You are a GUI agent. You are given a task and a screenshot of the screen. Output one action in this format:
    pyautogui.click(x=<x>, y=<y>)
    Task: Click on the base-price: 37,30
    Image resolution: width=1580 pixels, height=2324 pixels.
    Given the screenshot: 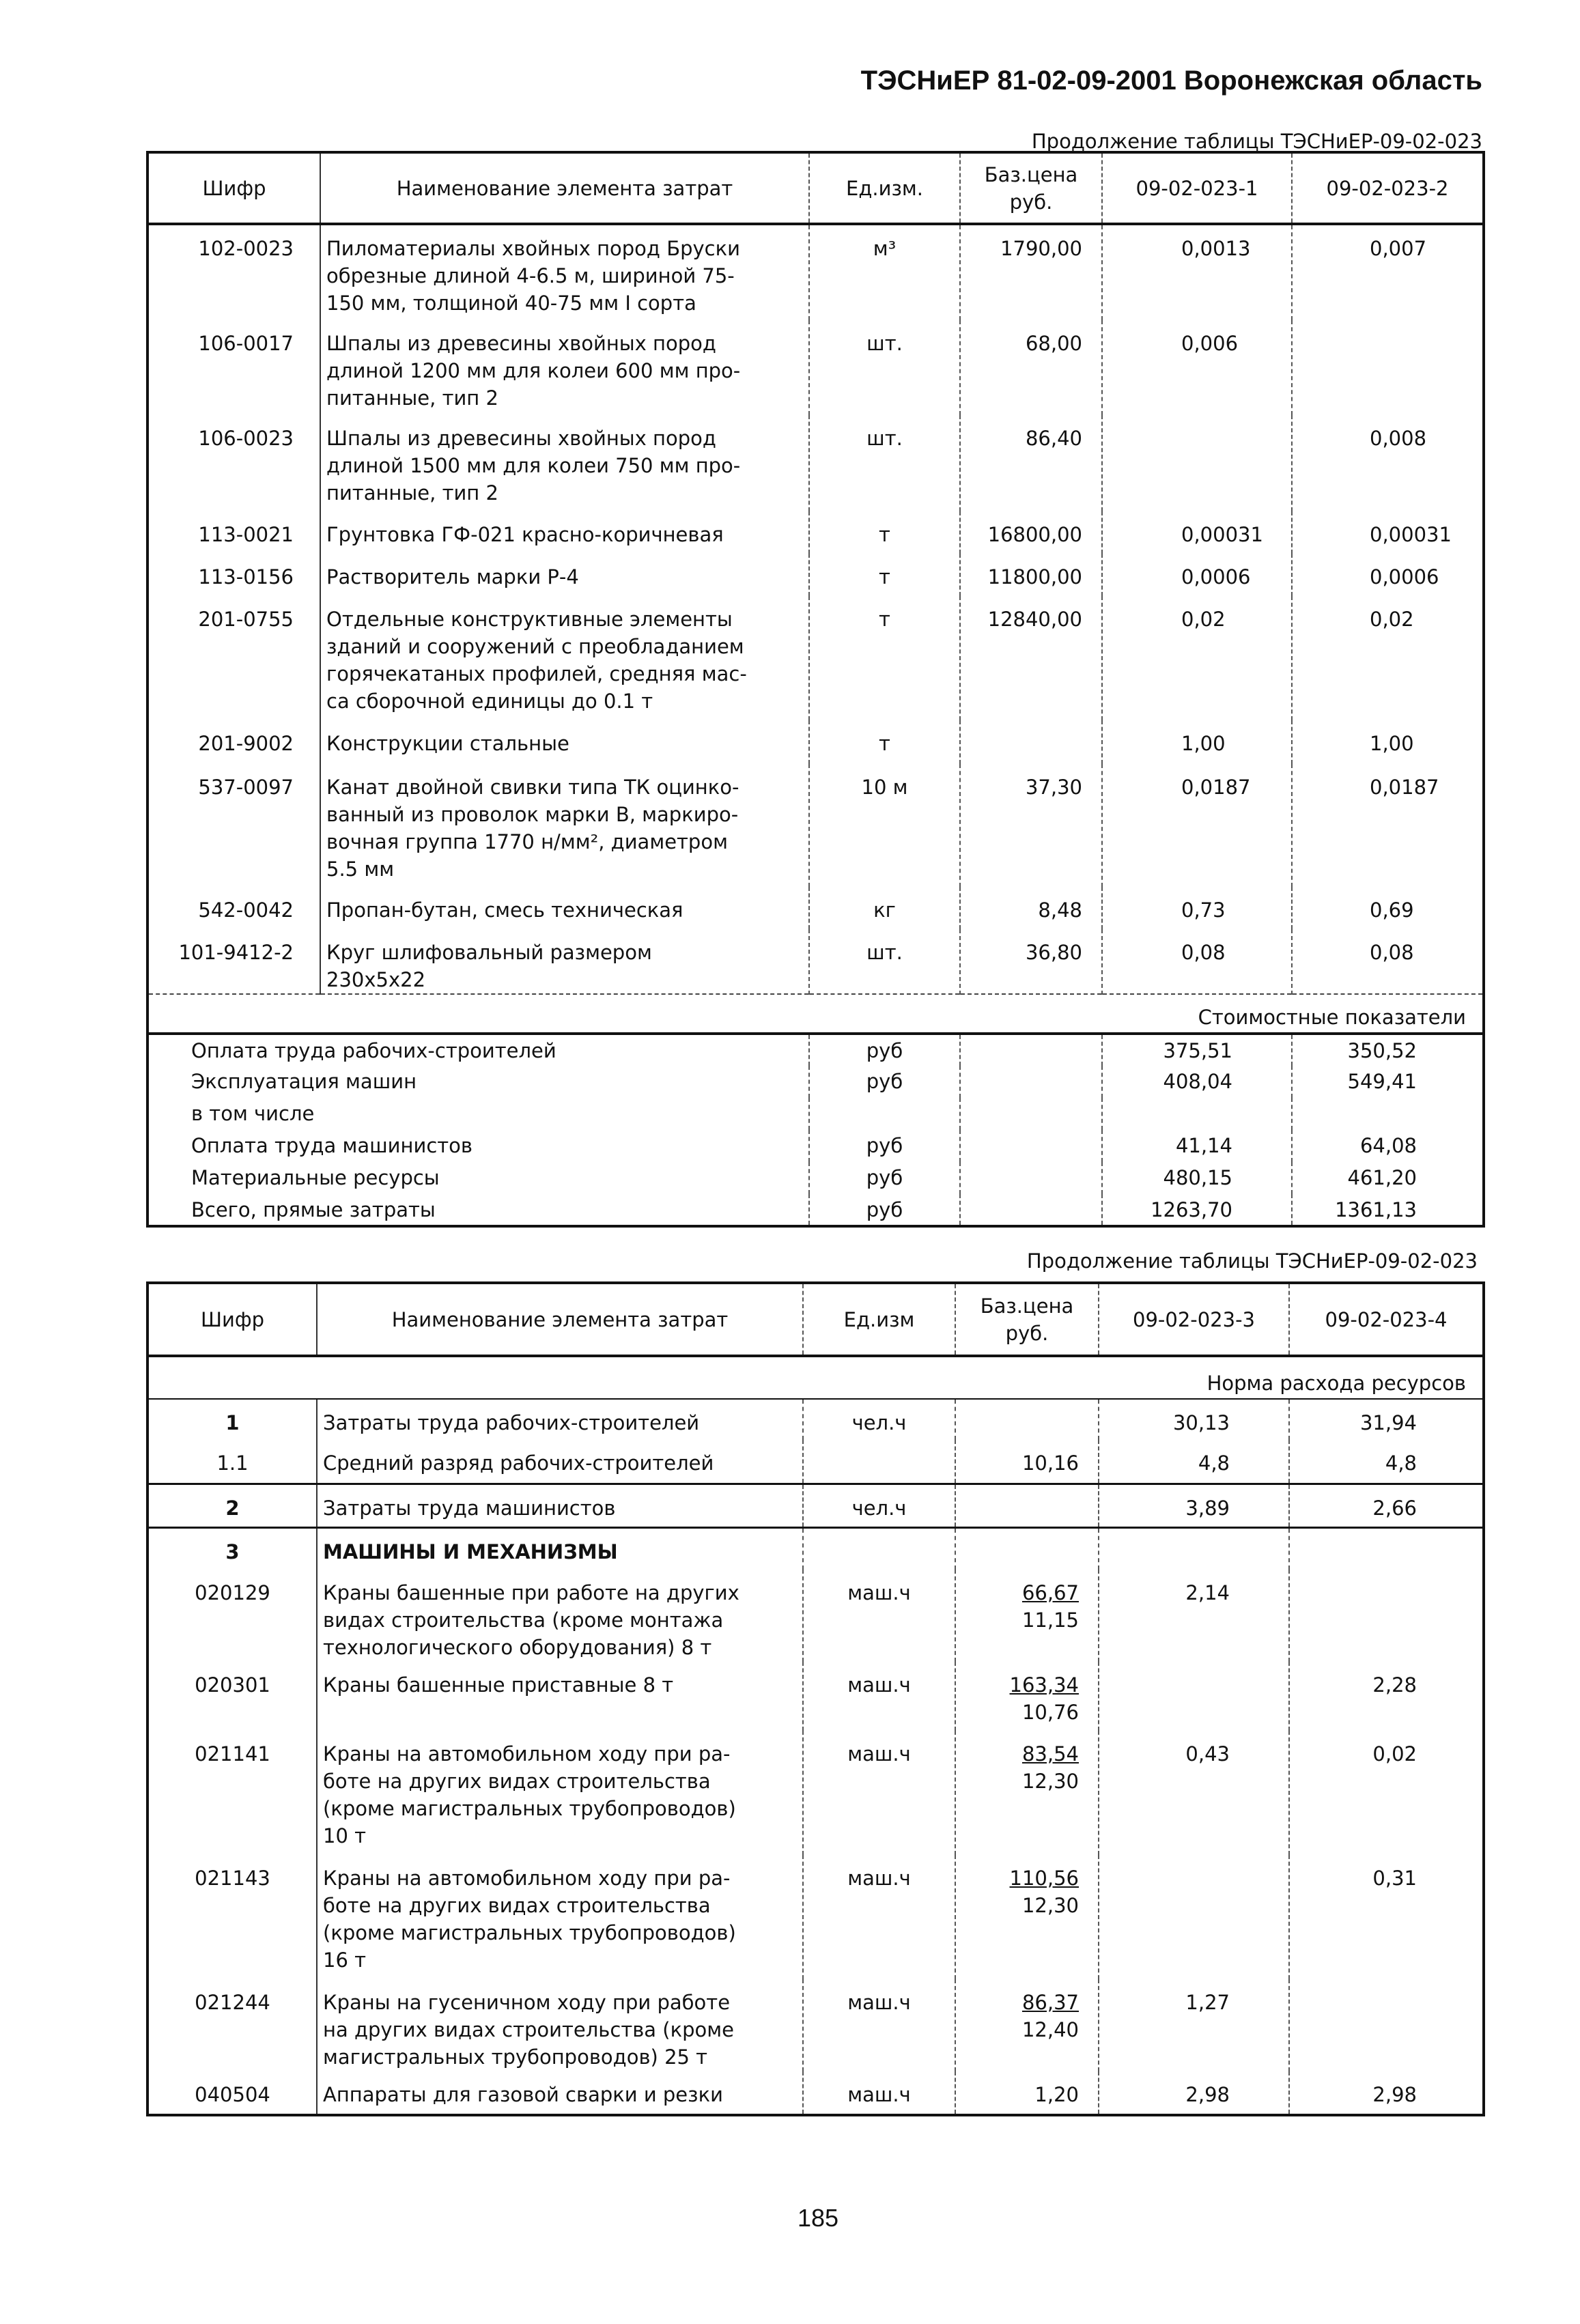 What is the action you would take?
    pyautogui.click(x=1030, y=826)
    